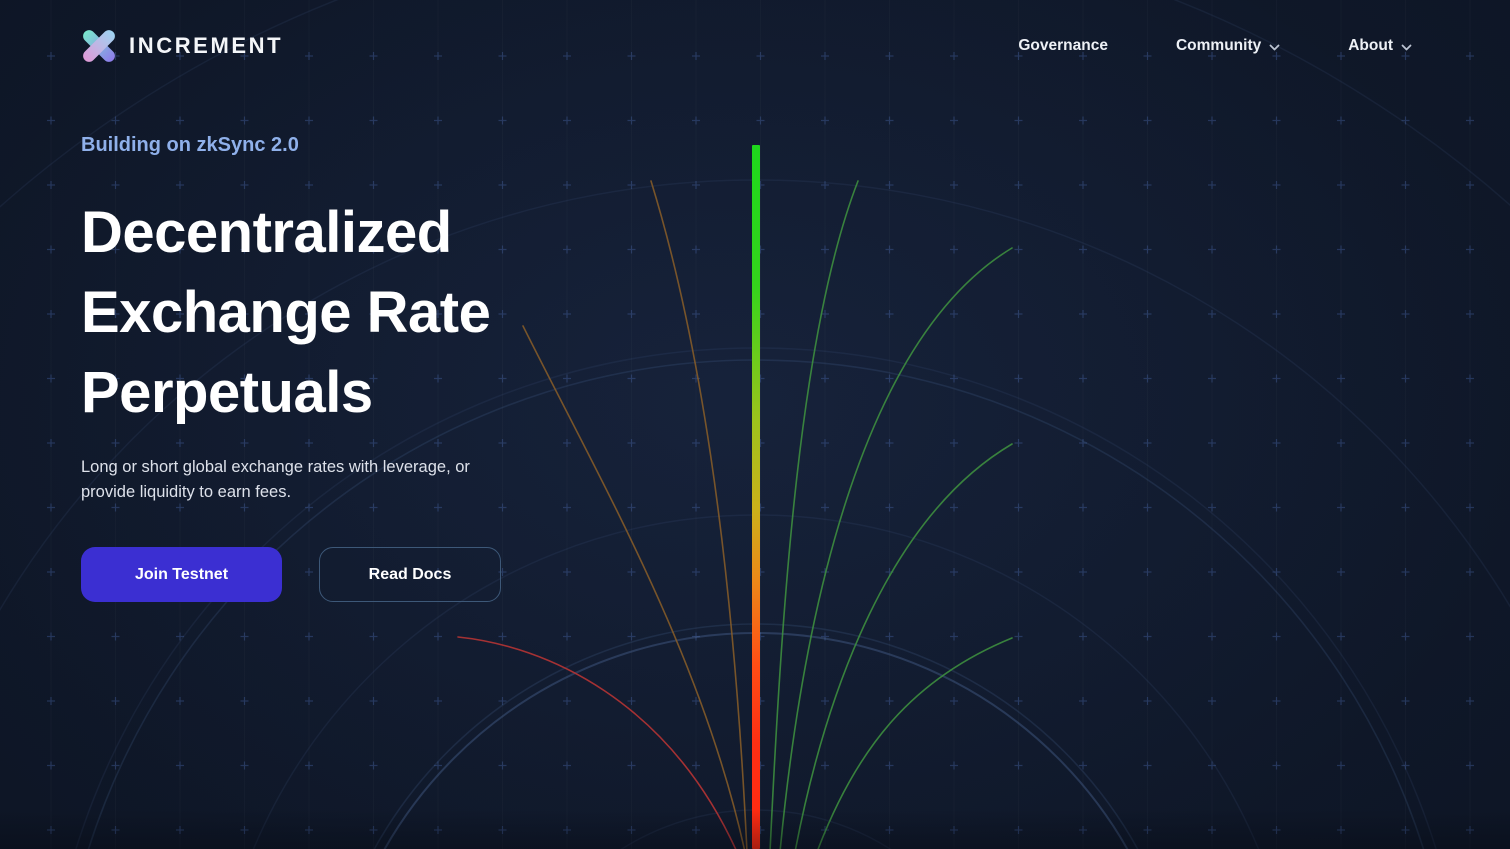 The height and width of the screenshot is (849, 1510). I want to click on read-docs-button: Read Docs, so click(410, 574).